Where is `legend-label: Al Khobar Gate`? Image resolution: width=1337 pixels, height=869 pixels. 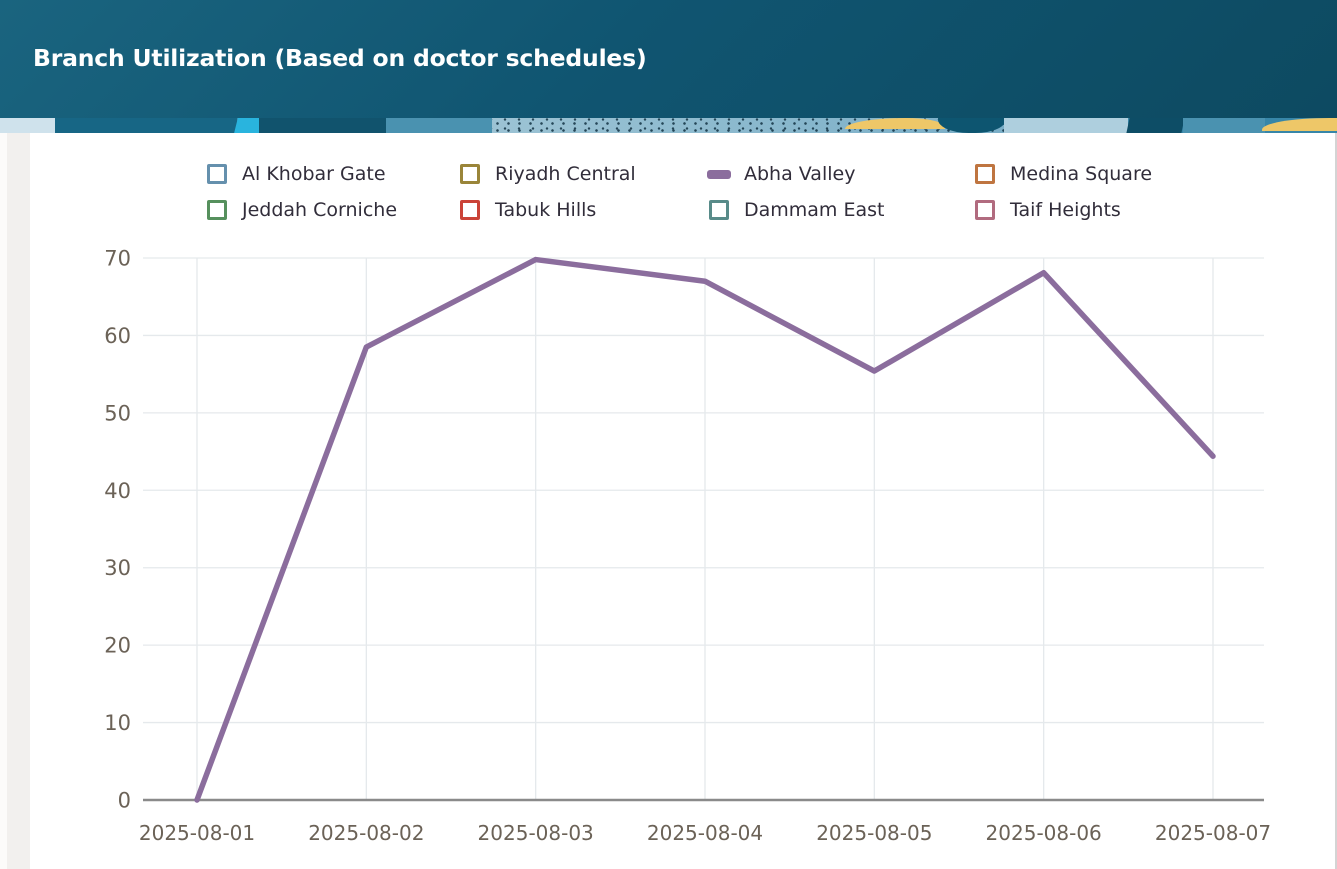
legend-label: Al Khobar Gate is located at coordinates (314, 174).